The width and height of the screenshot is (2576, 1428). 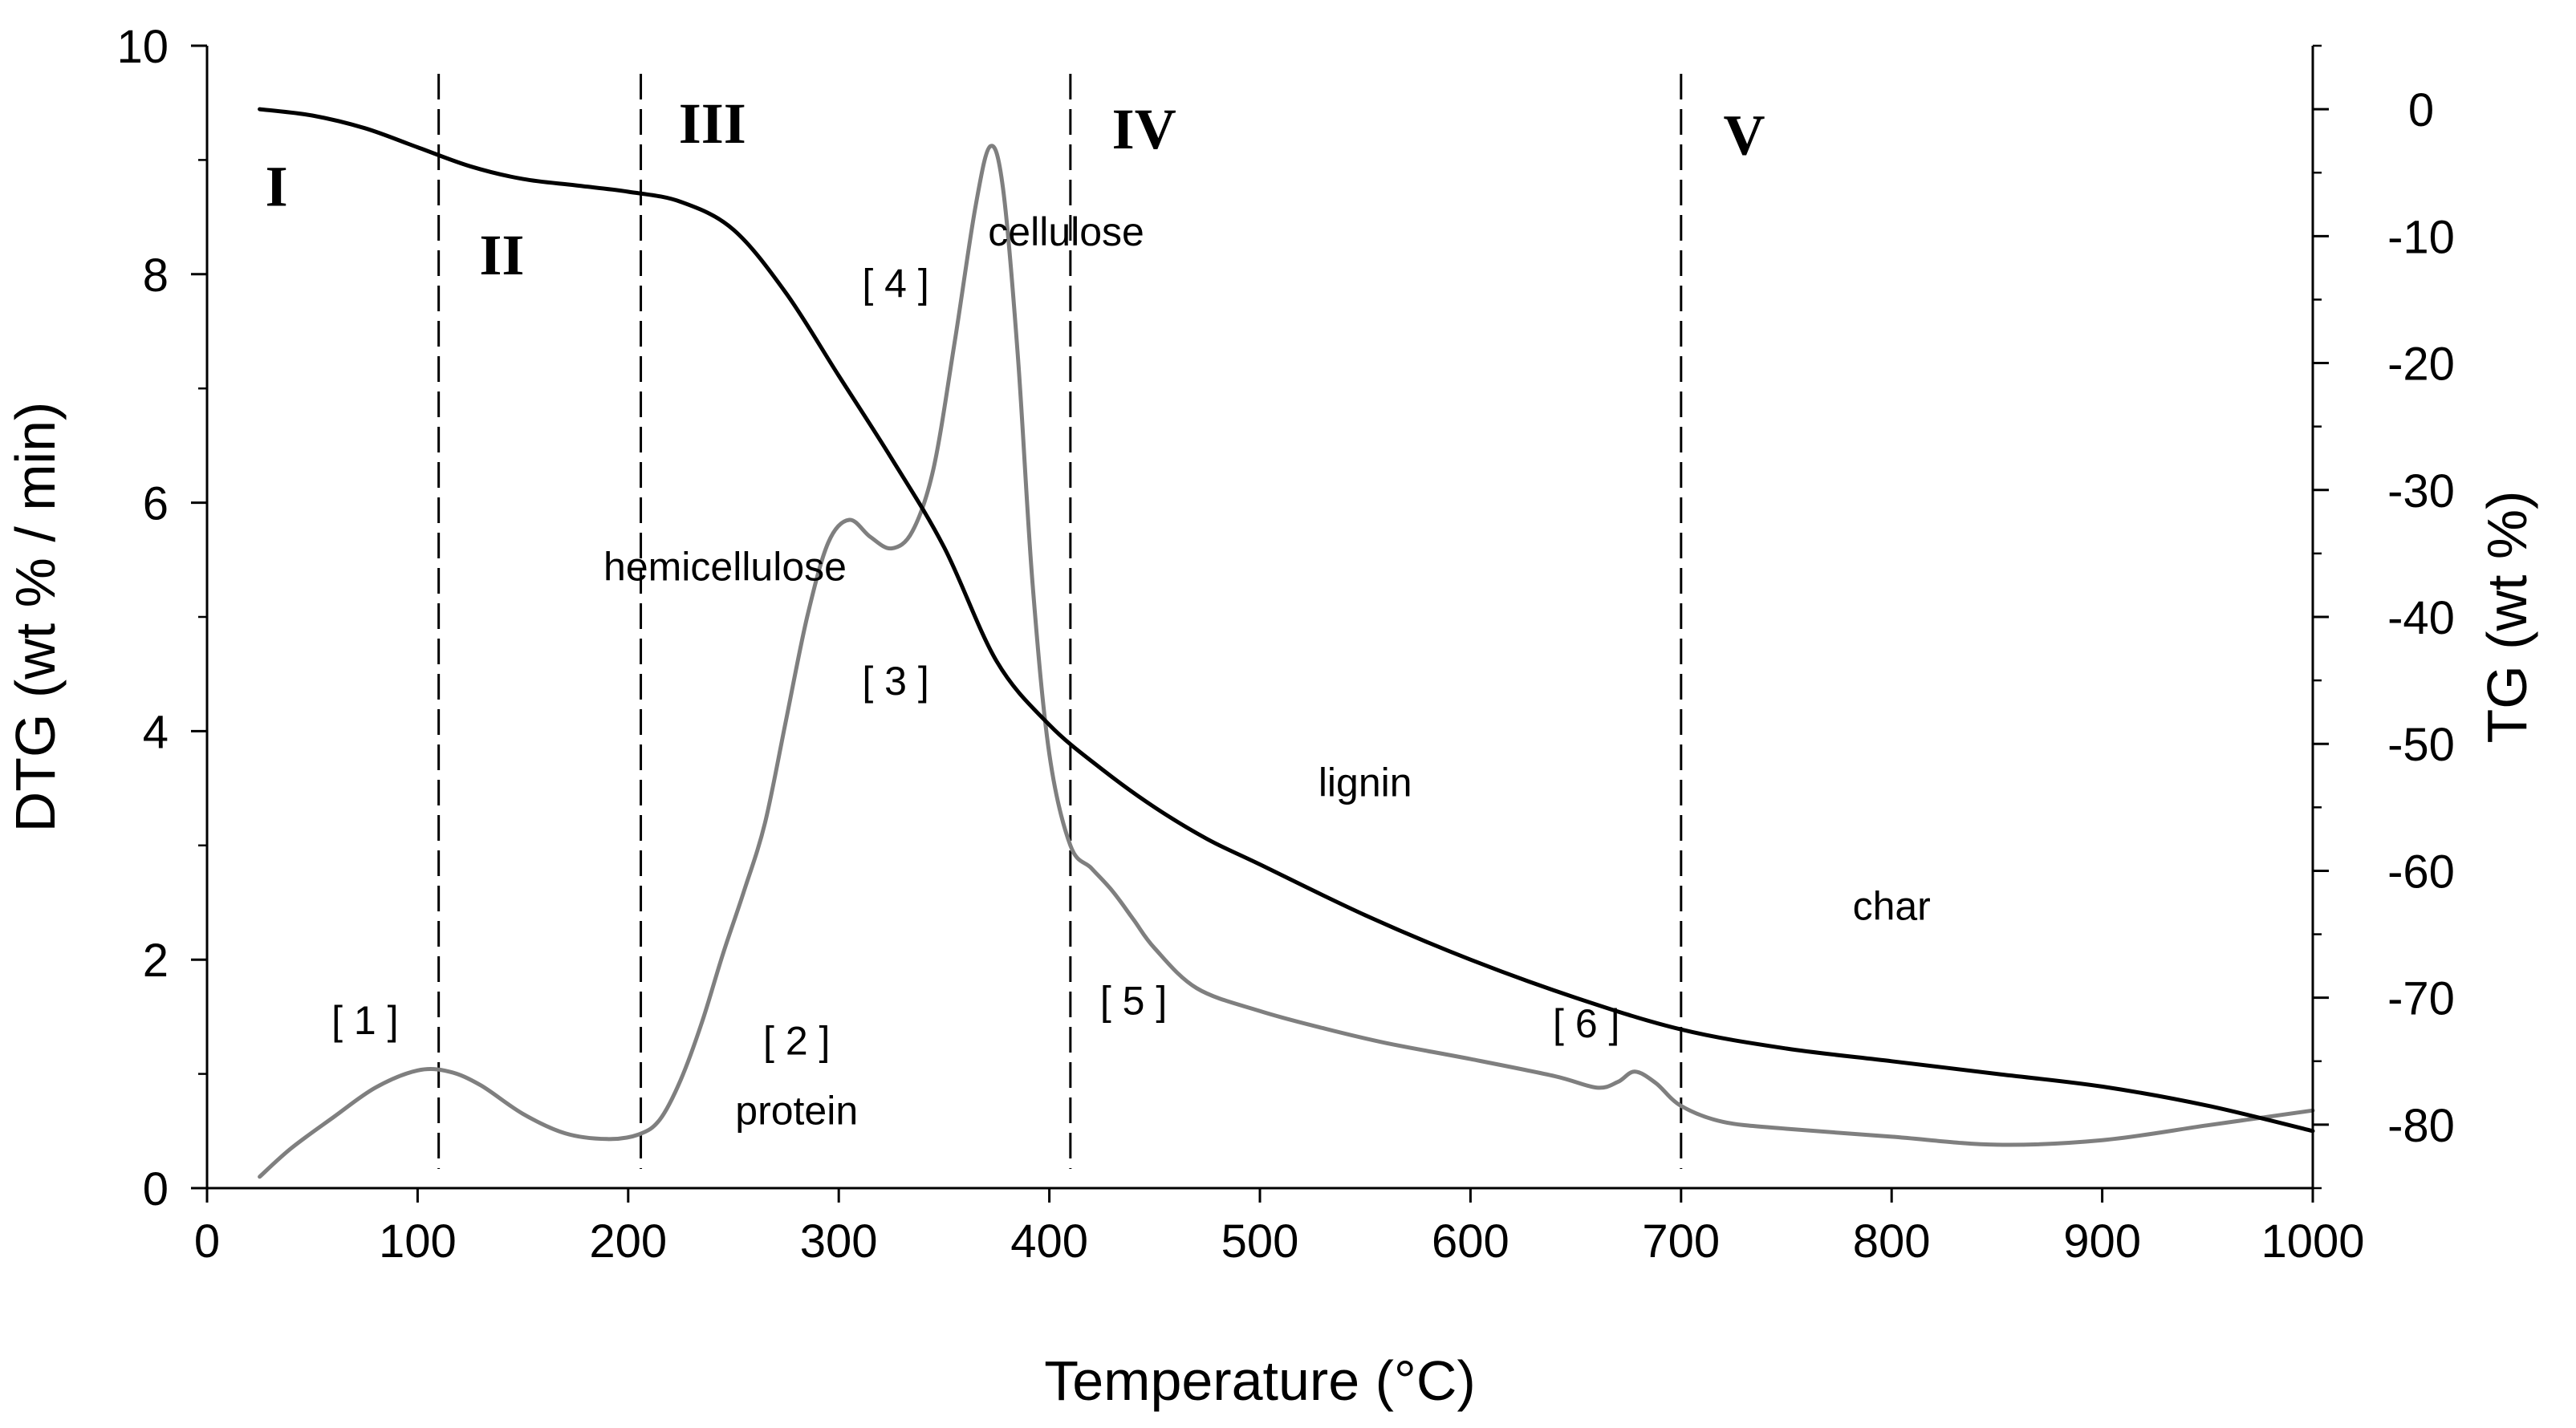 What do you see at coordinates (502, 255) in the screenshot?
I see `stage-label-ii: II` at bounding box center [502, 255].